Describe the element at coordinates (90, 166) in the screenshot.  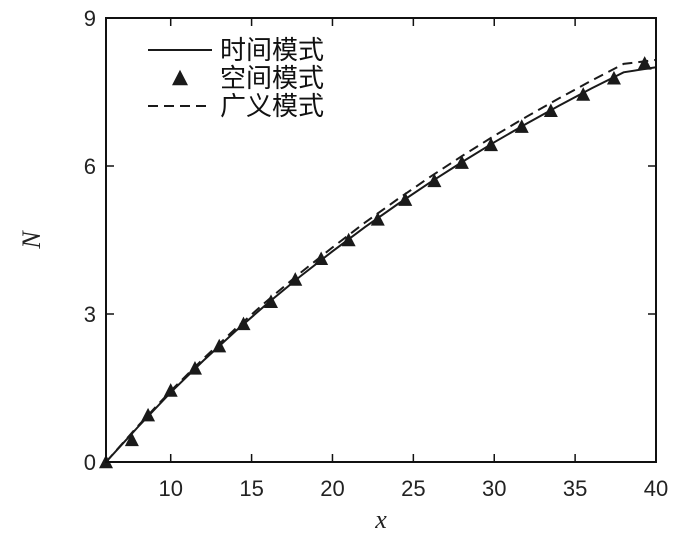
I see `y-tick-label-2: 6` at that location.